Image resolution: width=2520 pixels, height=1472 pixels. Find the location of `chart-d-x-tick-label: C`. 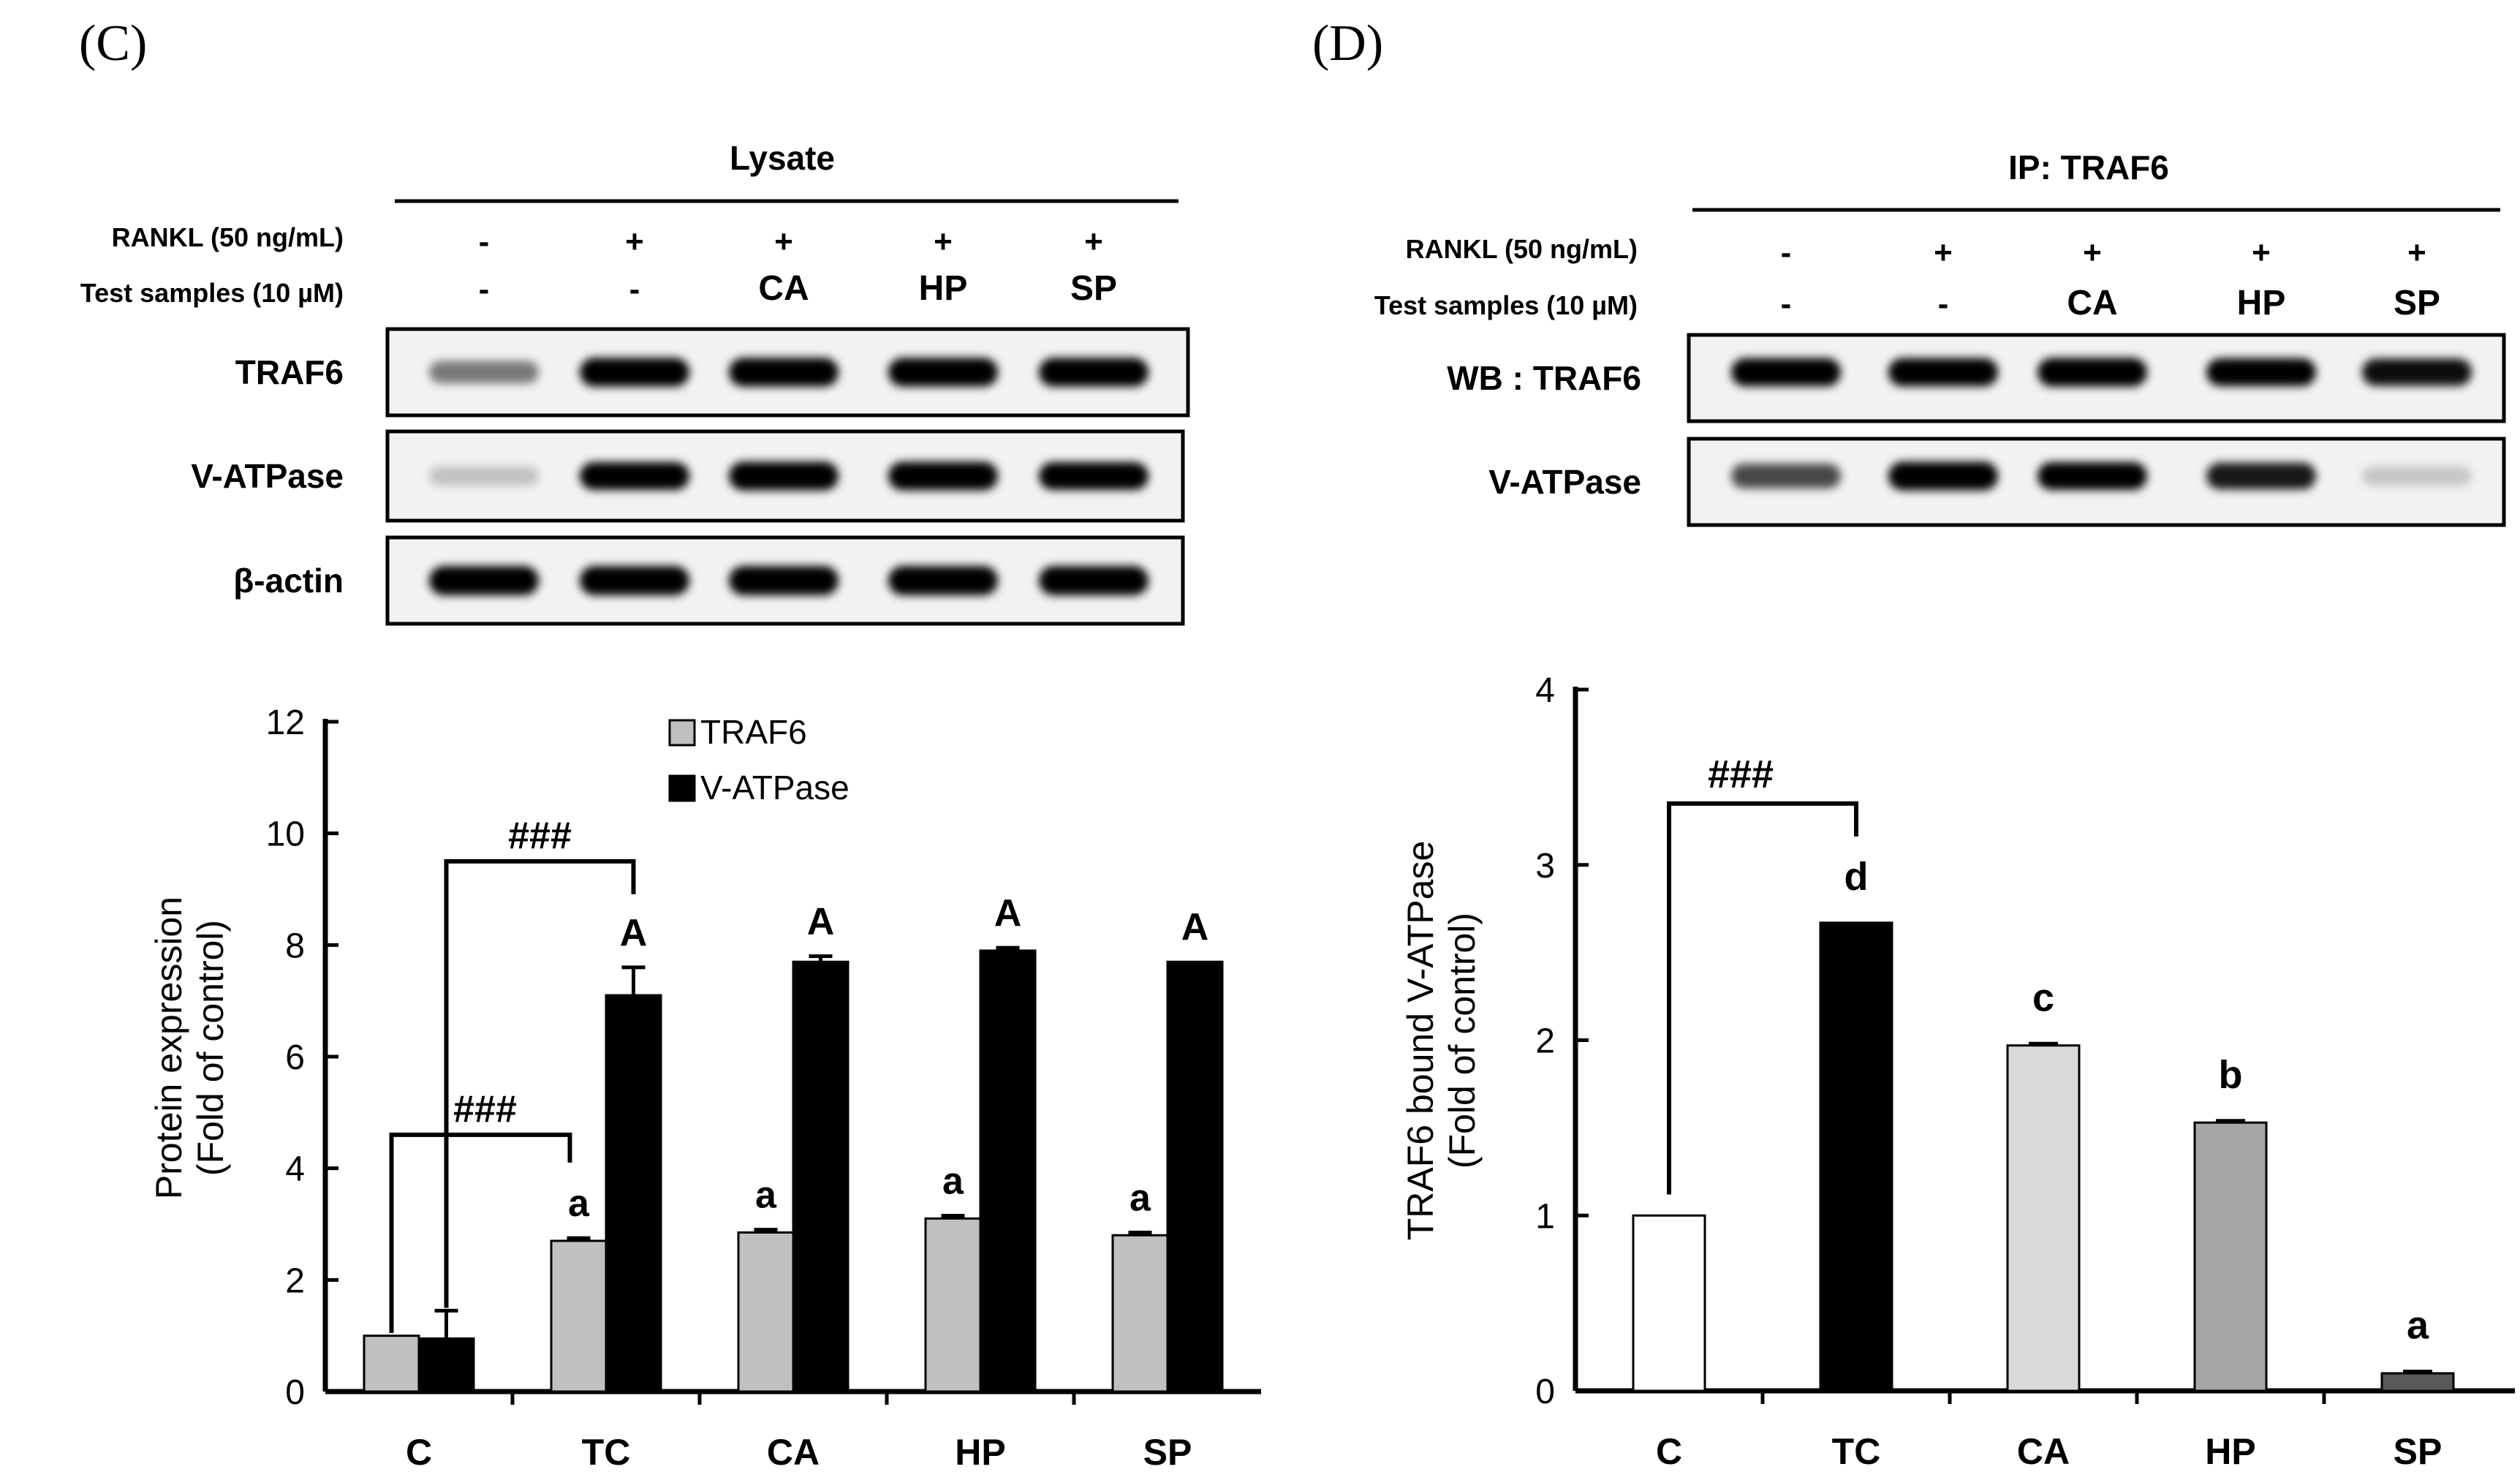

chart-d-x-tick-label: C is located at coordinates (1669, 1451).